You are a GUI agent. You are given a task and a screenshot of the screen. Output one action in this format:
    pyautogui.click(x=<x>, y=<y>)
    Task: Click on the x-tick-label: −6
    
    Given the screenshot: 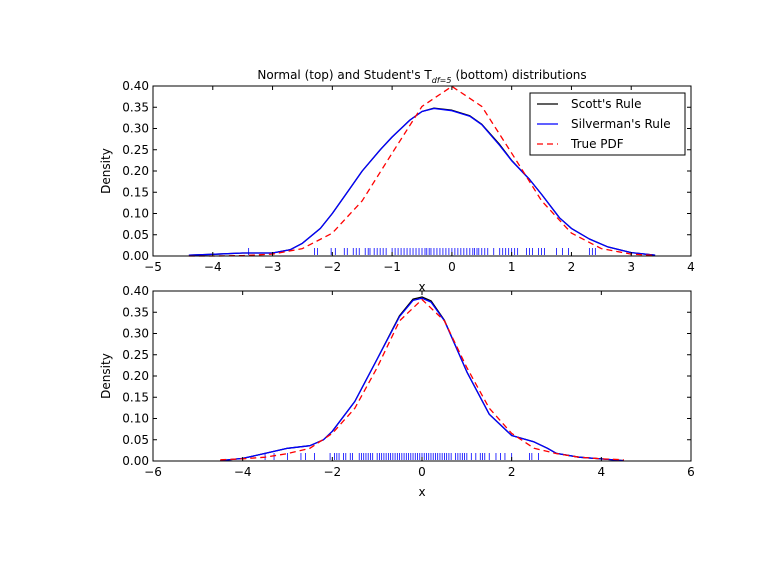 What is the action you would take?
    pyautogui.click(x=153, y=472)
    